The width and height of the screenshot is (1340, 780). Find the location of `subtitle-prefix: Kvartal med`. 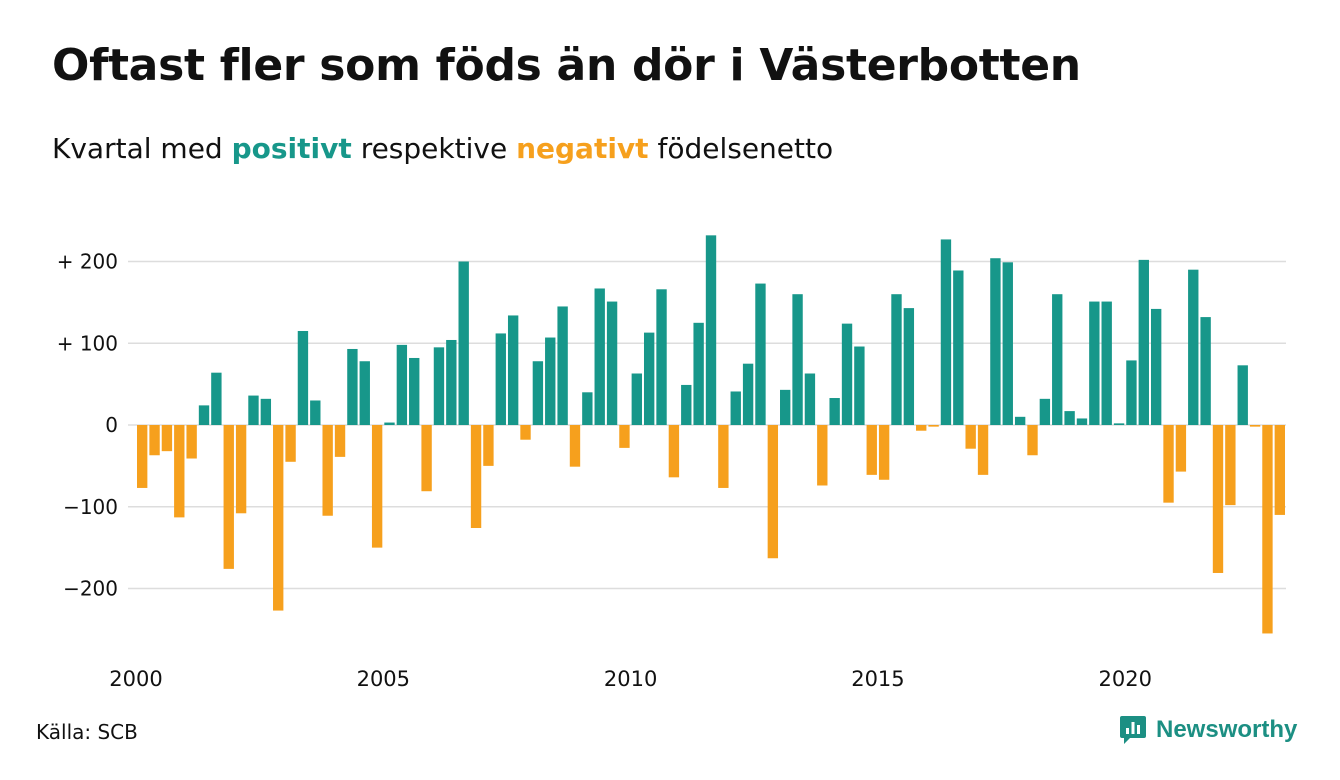

subtitle-prefix: Kvartal med is located at coordinates (137, 148).